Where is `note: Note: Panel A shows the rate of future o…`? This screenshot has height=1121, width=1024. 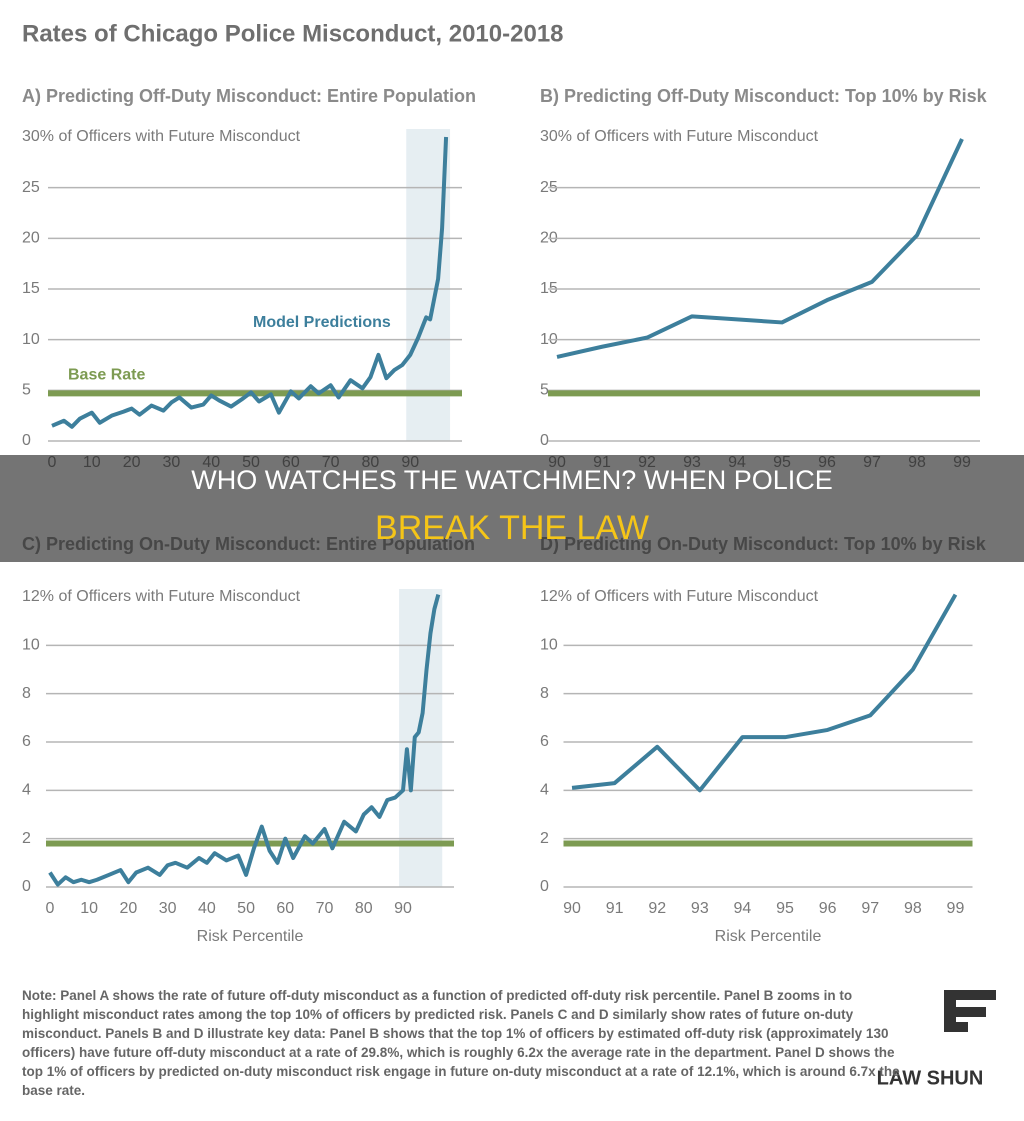
note: Note: Panel A shows the rate of future o… is located at coordinates (461, 1043).